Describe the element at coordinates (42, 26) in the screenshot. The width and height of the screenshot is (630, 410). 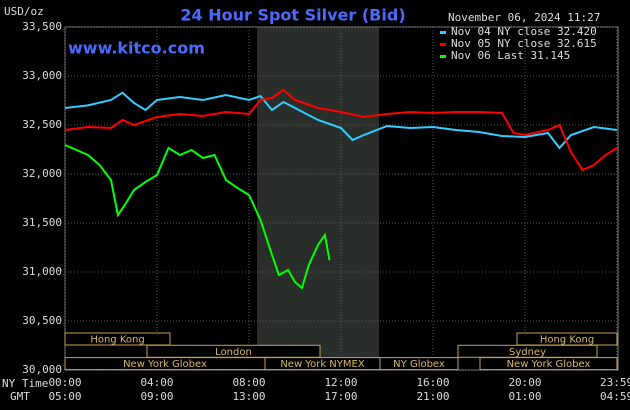
I see `y-tick-label: 33,500` at that location.